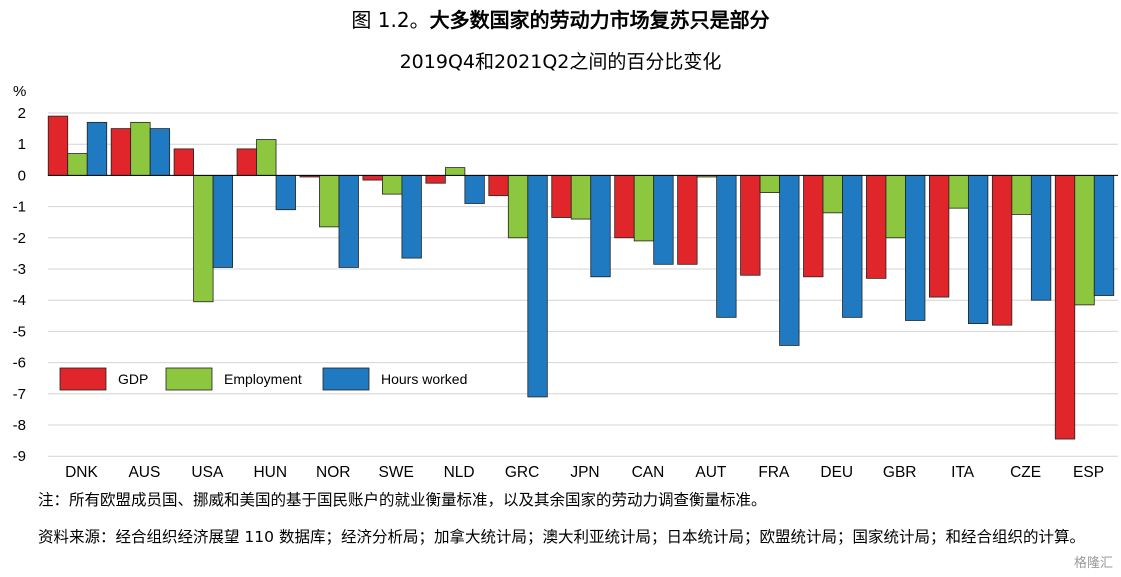  What do you see at coordinates (648, 472) in the screenshot?
I see `x-tick-label: CAN` at bounding box center [648, 472].